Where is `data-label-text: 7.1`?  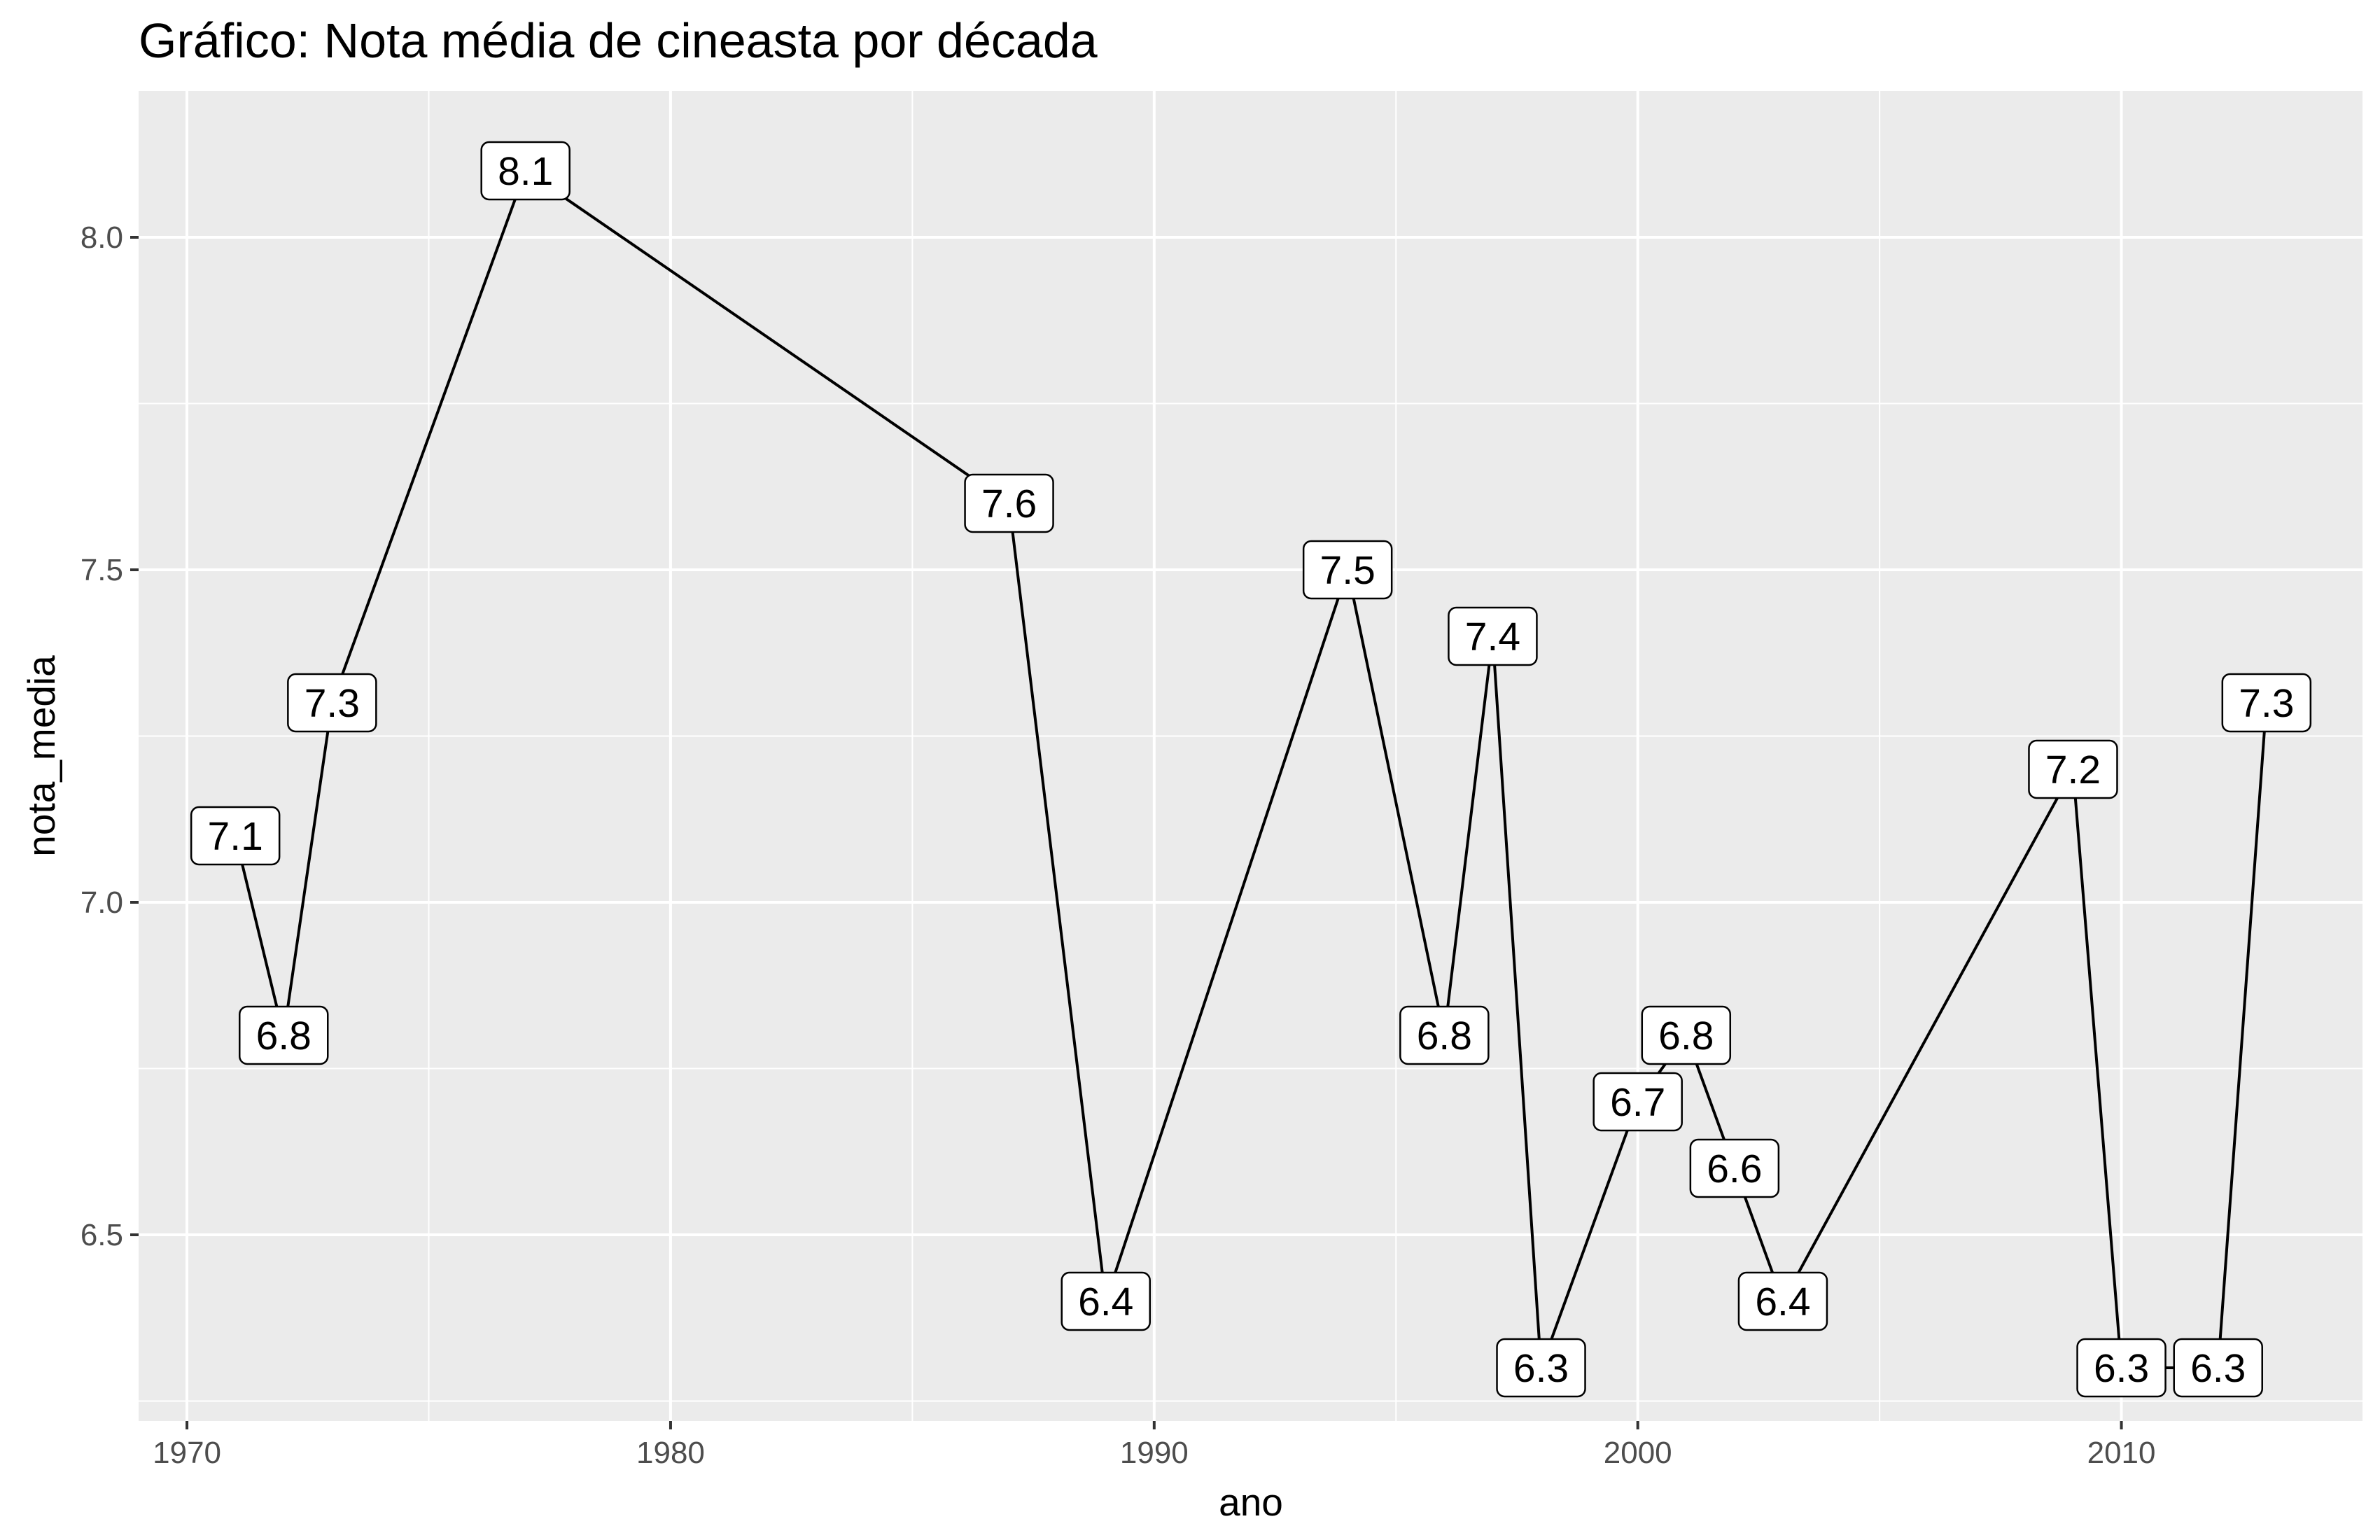
data-label-text: 7.1 is located at coordinates (235, 836).